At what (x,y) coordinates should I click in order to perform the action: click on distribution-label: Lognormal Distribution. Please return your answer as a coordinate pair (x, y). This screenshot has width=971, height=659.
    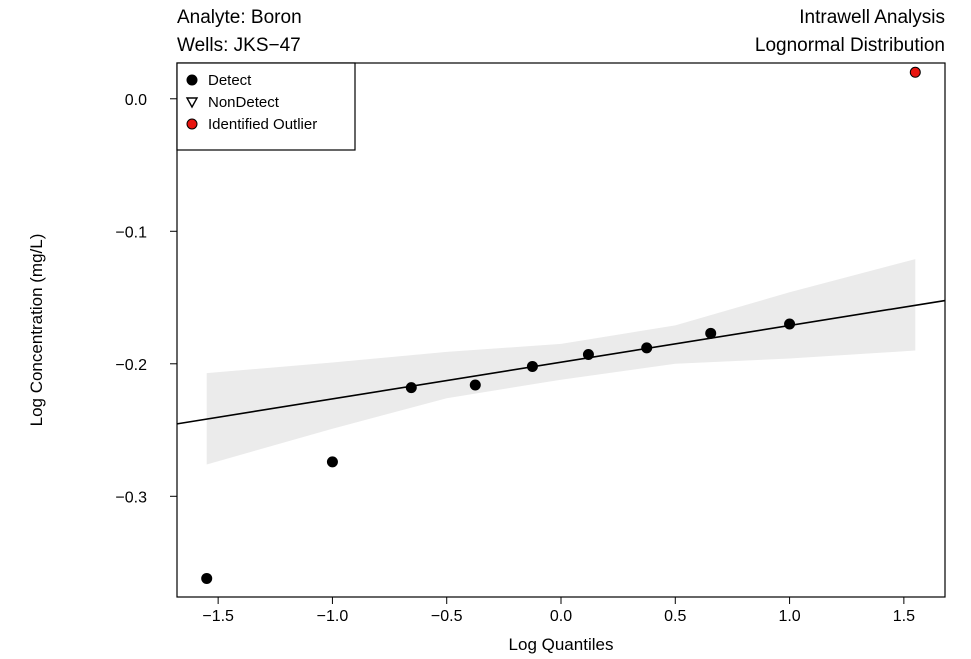
    Looking at the image, I should click on (849, 45).